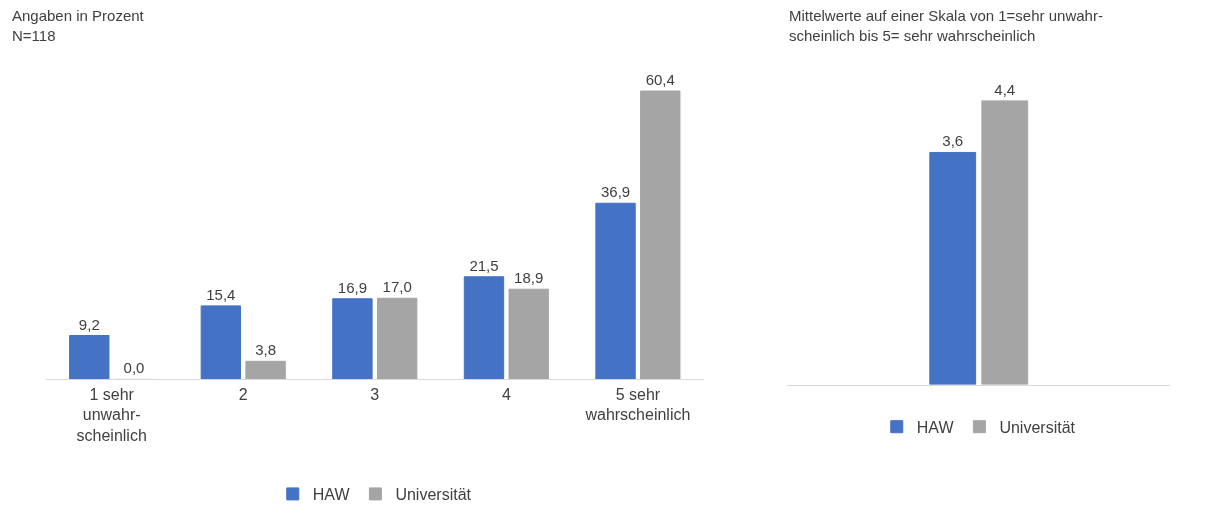  I want to click on data-label: 21,5, so click(484, 265).